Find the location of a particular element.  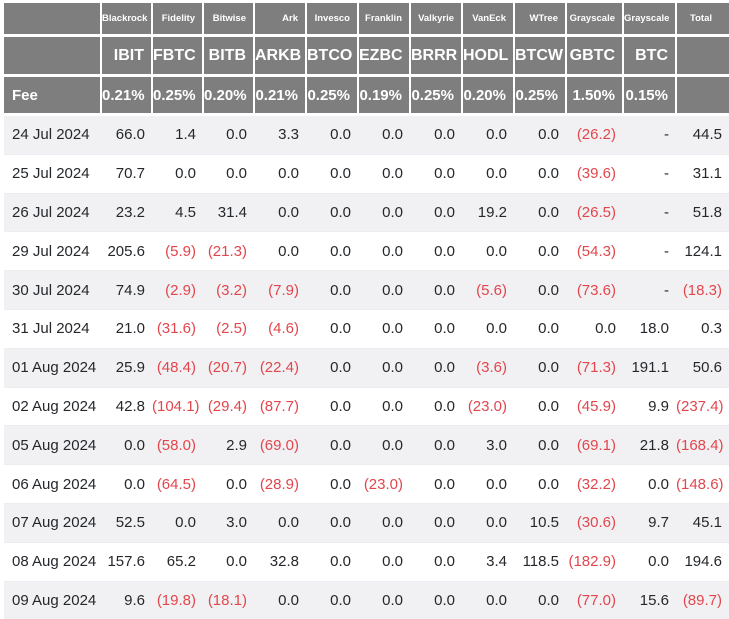

ticker-header-ezbc: EZBC is located at coordinates (384, 56).